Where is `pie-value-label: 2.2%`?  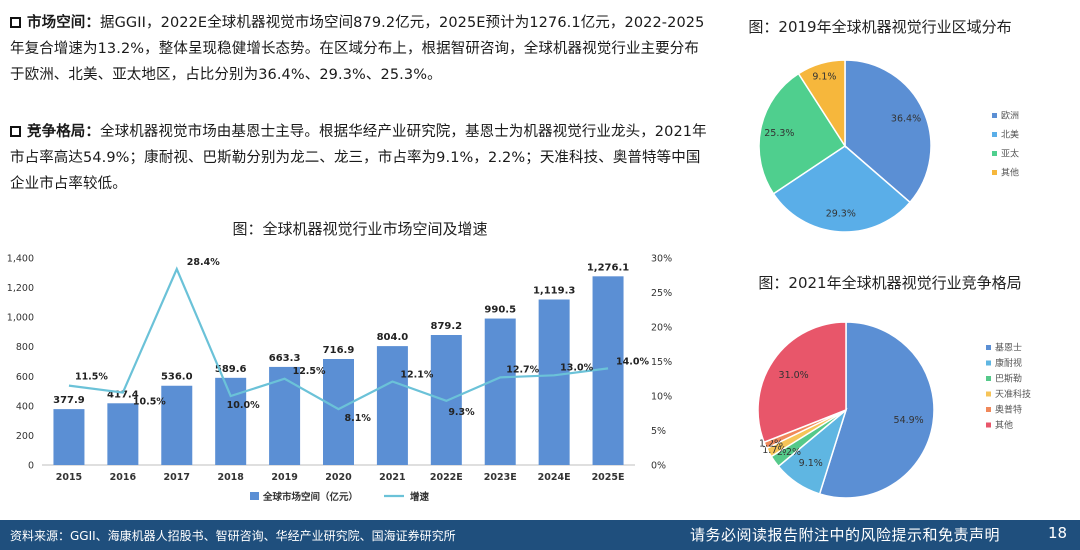 pie-value-label: 2.2% is located at coordinates (789, 452).